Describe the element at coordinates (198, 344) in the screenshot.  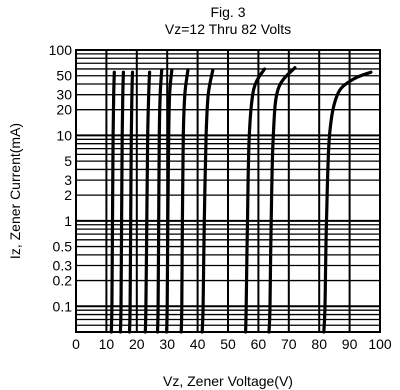
I see `x-tick-label: 40` at that location.